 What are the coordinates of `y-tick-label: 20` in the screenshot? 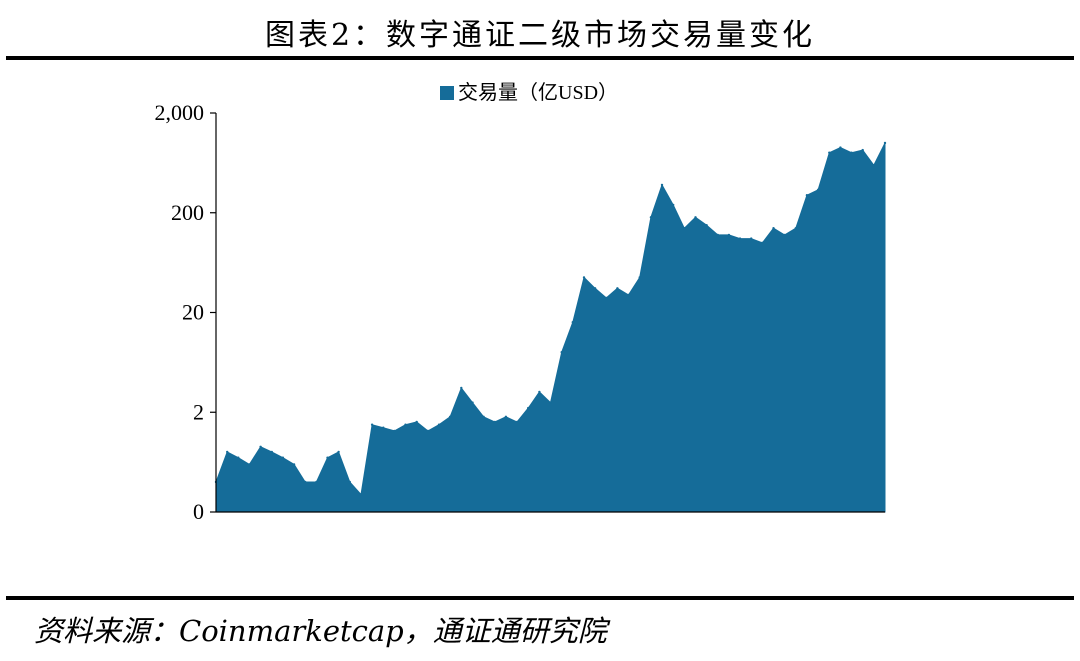 It's located at (193, 312).